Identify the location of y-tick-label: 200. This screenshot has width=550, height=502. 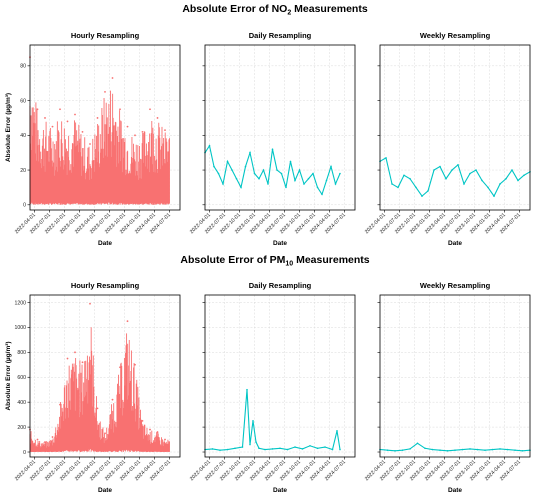
(21, 428).